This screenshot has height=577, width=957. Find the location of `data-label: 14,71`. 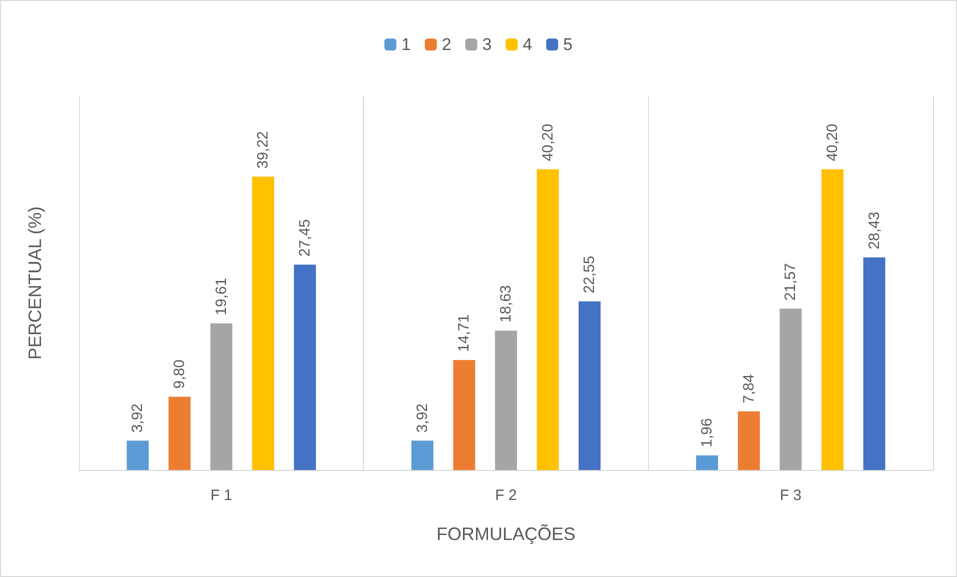

data-label: 14,71 is located at coordinates (464, 333).